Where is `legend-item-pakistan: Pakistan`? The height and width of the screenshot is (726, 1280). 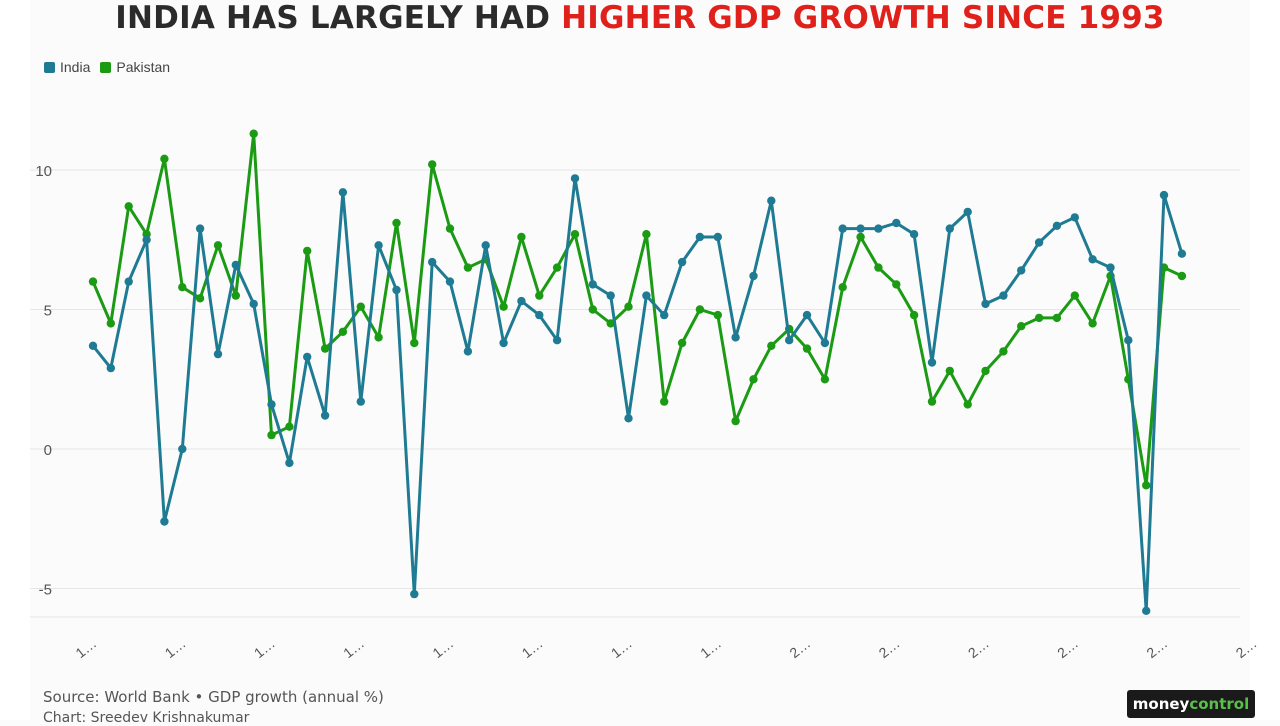 legend-item-pakistan: Pakistan is located at coordinates (135, 67).